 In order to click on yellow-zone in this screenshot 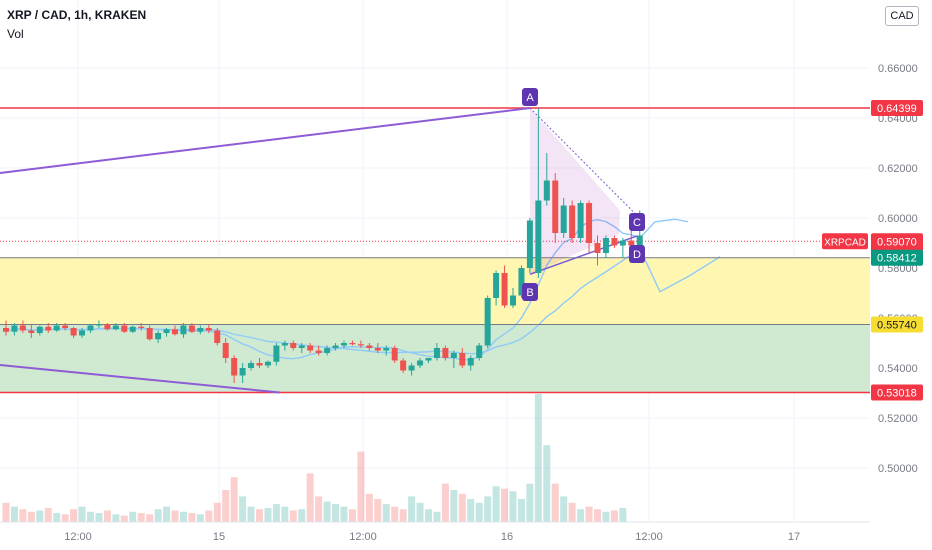, I will do `click(435, 291)`.